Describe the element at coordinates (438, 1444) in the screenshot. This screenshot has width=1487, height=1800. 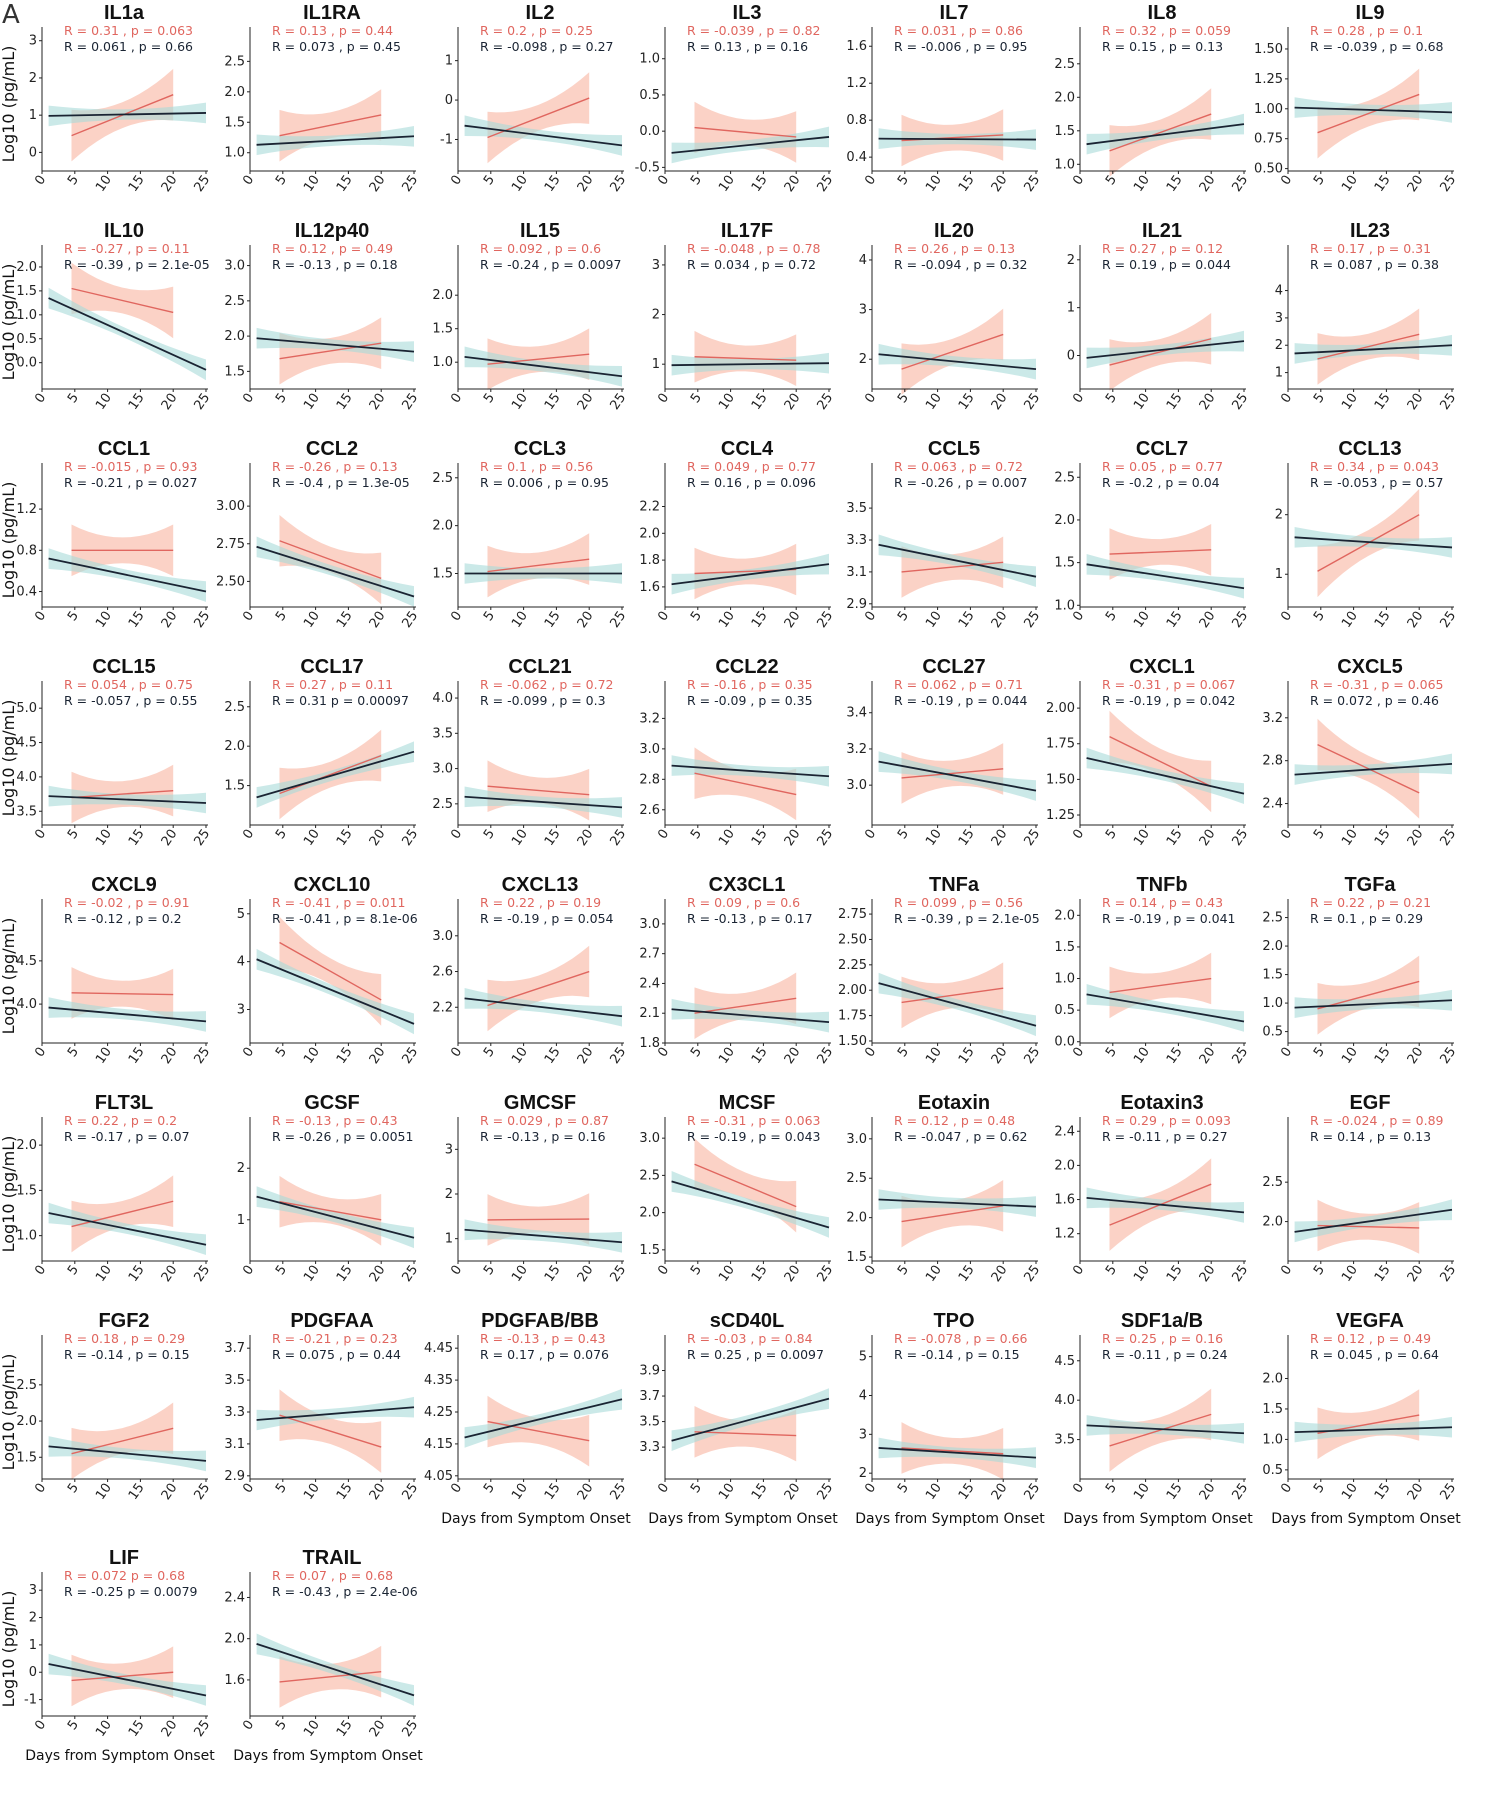
I see `y-tick-label: 4.15` at that location.